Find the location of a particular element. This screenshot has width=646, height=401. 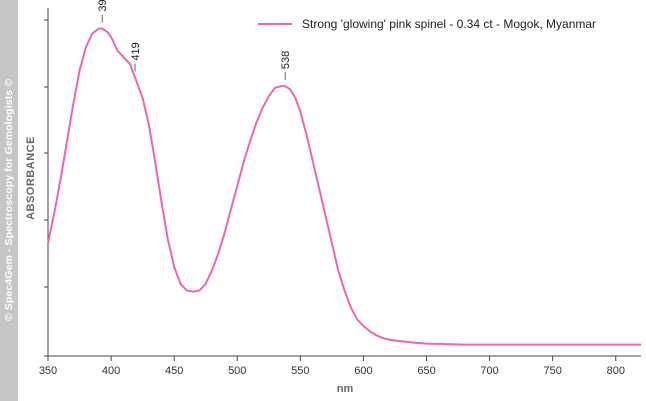

x-axis-title: nm is located at coordinates (345, 389).